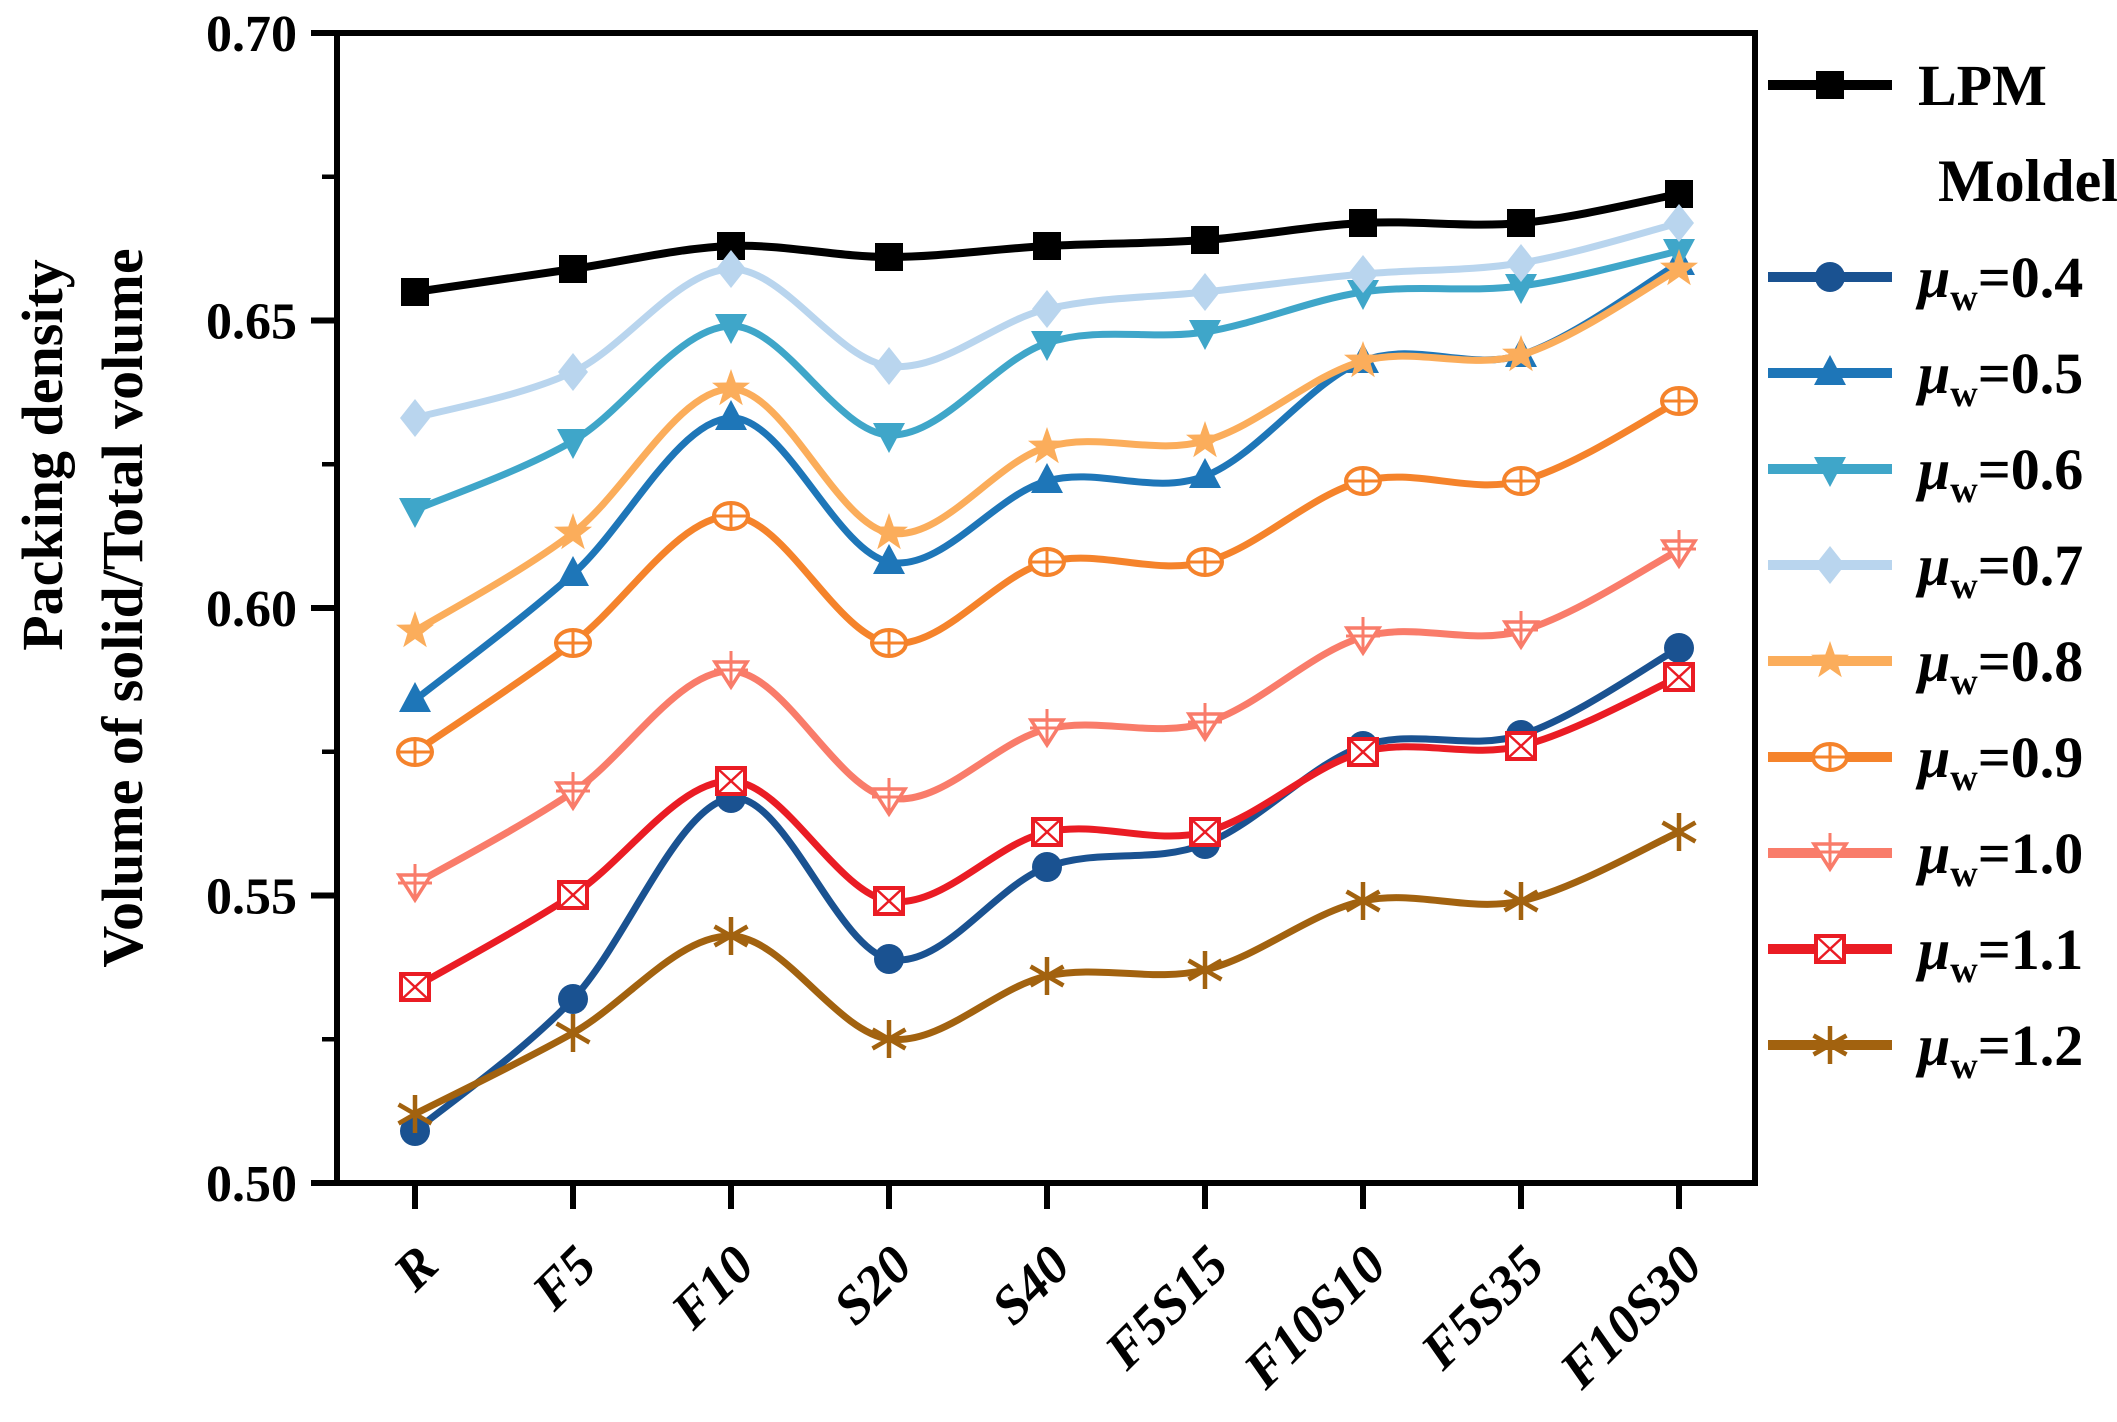 Image resolution: width=2117 pixels, height=1422 pixels. I want to click on x-tick-label: F5S15, so click(1165, 1307).